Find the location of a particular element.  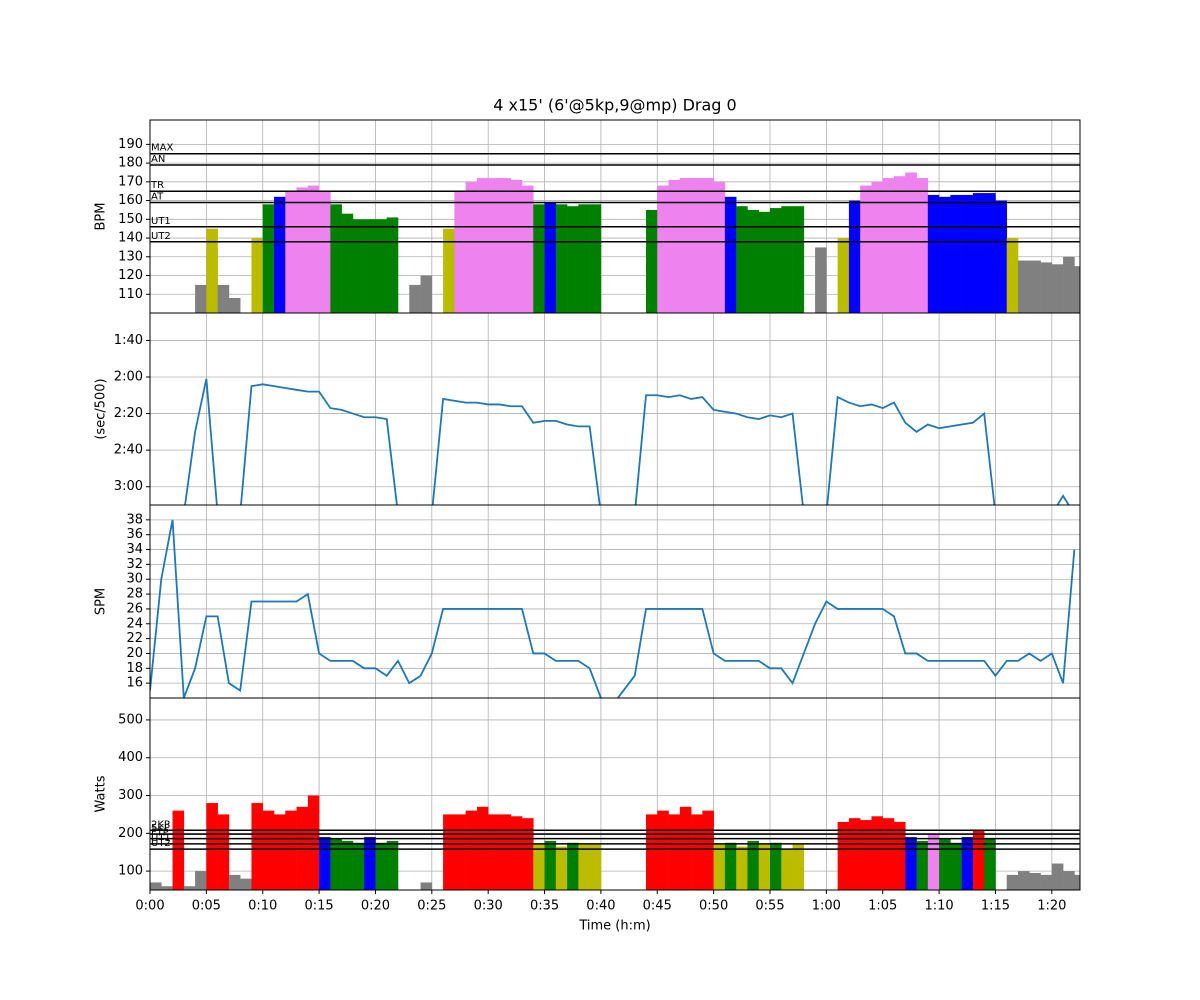

y-tick-label: 2:00 is located at coordinates (128, 377).